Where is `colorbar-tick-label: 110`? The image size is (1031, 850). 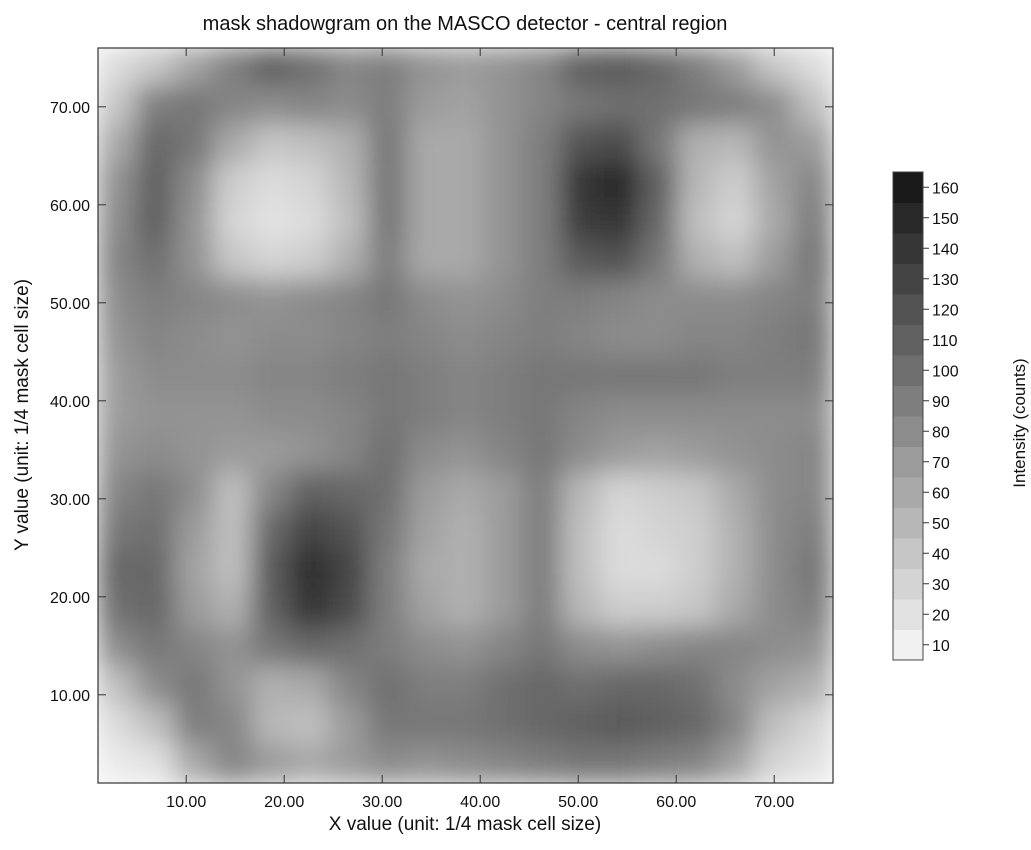 colorbar-tick-label: 110 is located at coordinates (945, 341).